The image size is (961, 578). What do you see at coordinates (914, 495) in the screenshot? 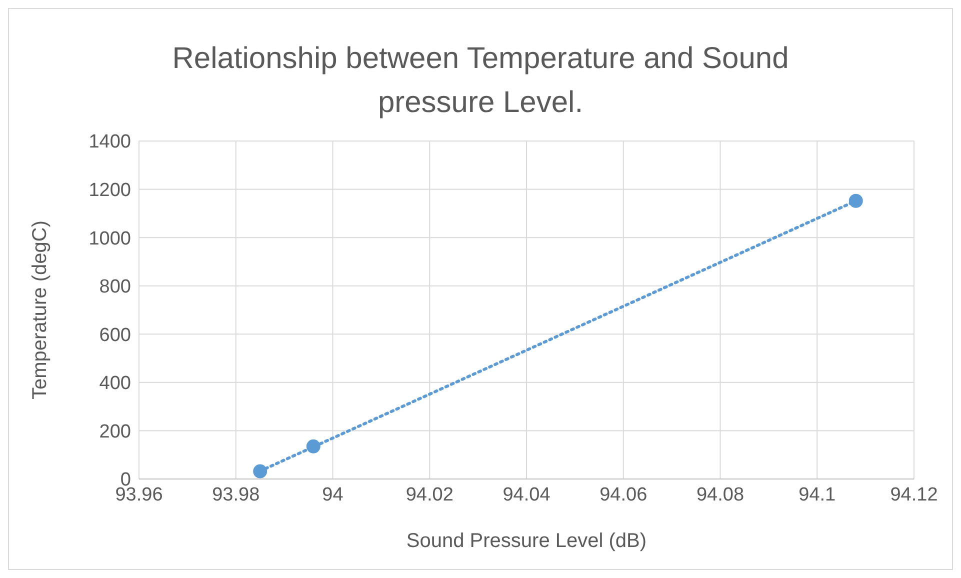
I see `x-tick-label: 94.12` at bounding box center [914, 495].